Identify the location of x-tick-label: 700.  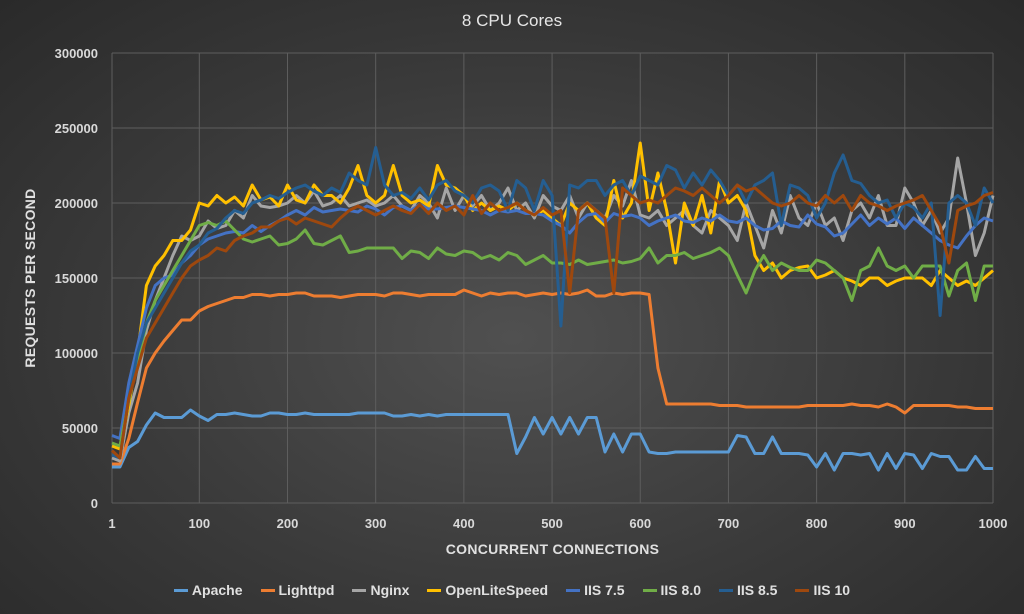
(729, 523).